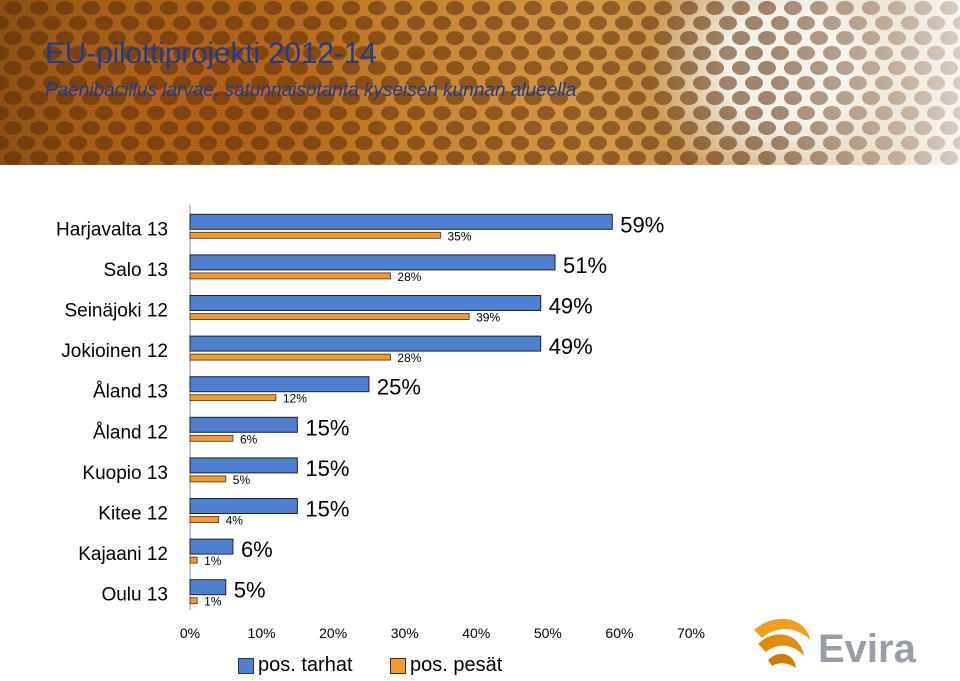 The height and width of the screenshot is (681, 960). I want to click on data-label-pesat: 12%, so click(295, 399).